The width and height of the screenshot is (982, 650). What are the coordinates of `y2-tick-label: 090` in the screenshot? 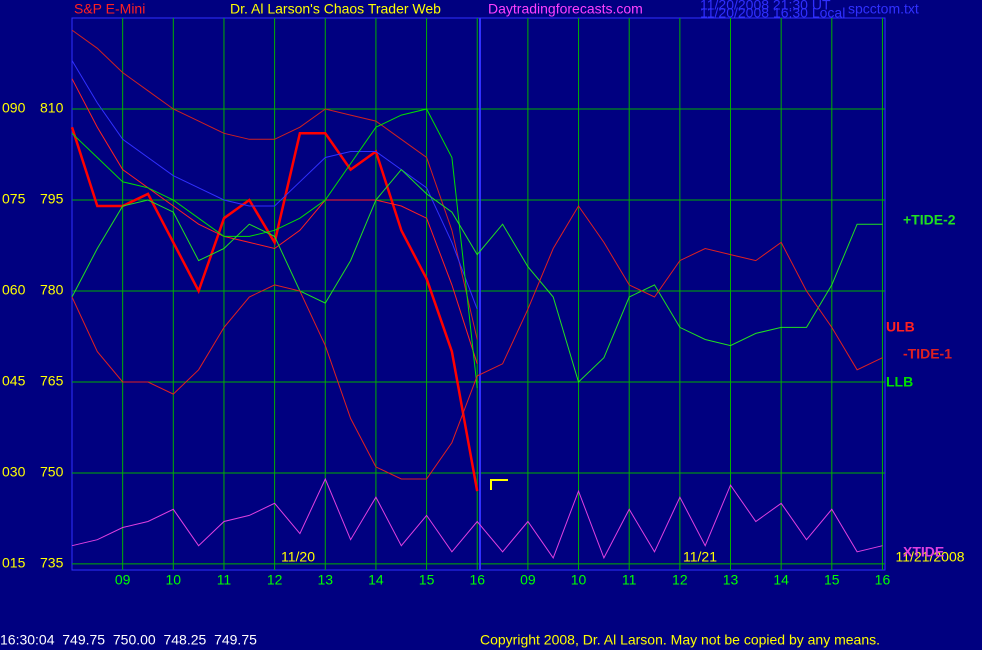 It's located at (14, 108).